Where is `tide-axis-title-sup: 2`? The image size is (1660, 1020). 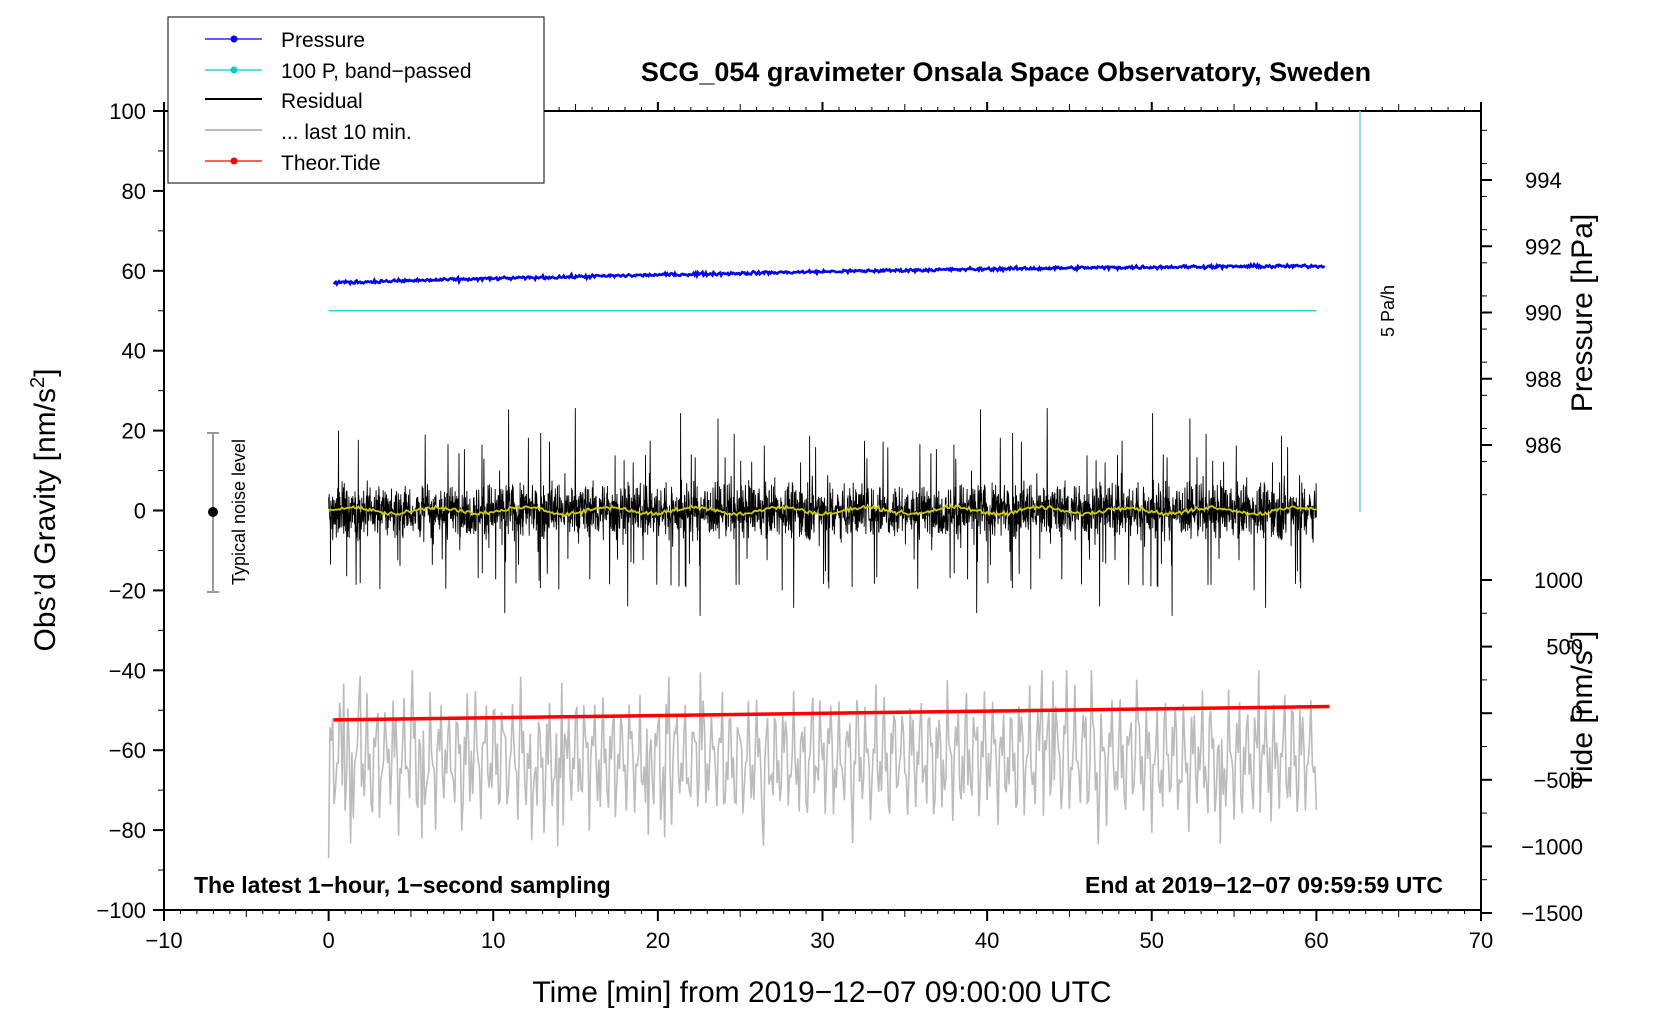
tide-axis-title-sup: 2 is located at coordinates (1575, 644).